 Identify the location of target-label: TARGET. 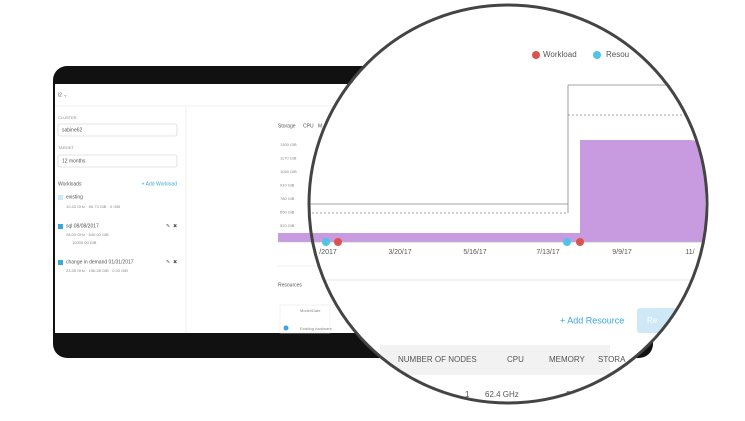
(66, 147).